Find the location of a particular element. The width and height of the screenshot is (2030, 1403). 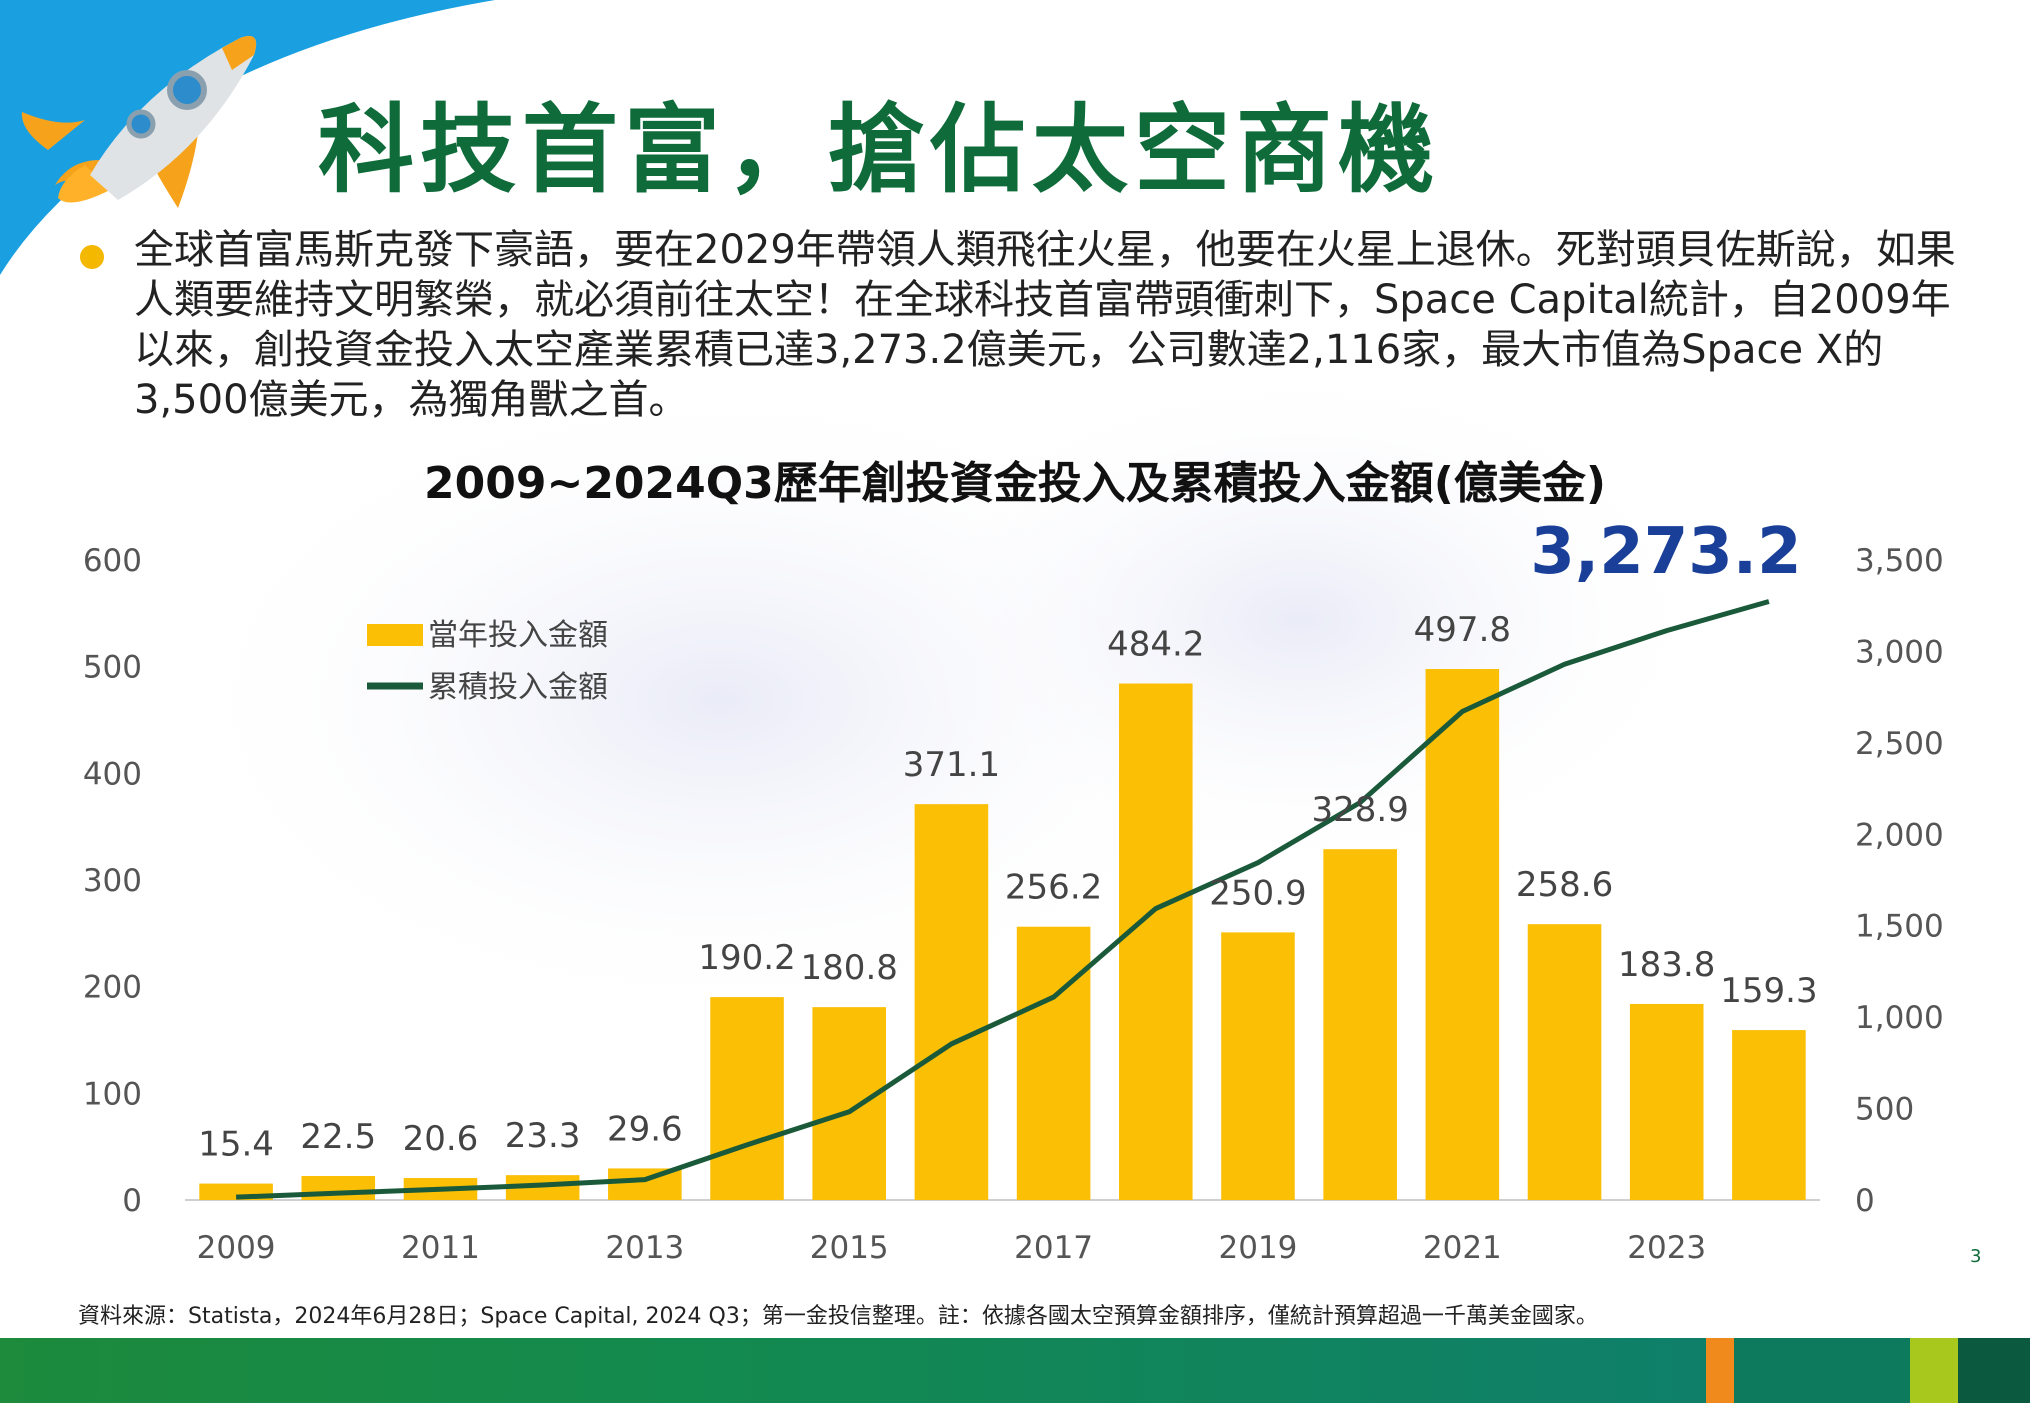

bar-data-label: 328.9 is located at coordinates (1359, 810).